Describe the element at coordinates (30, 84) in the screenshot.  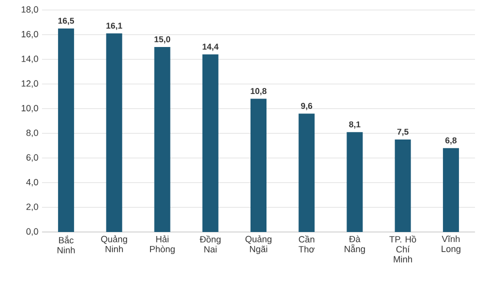
I see `y-tick-label: 12,0` at that location.